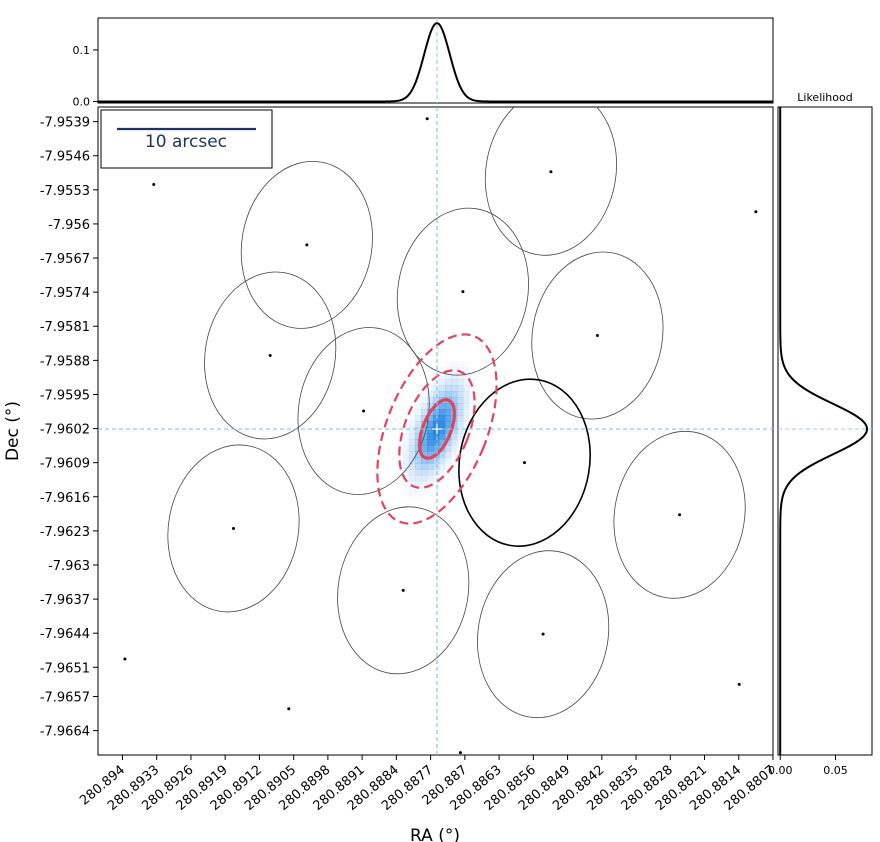  I want to click on right-marginal-likelihood-curve, so click(824, 431).